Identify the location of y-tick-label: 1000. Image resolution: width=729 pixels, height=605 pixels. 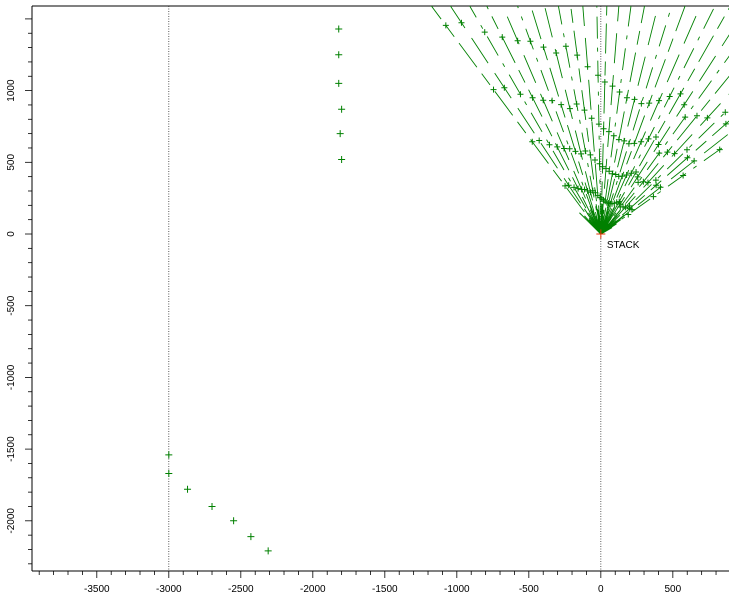
(11, 90).